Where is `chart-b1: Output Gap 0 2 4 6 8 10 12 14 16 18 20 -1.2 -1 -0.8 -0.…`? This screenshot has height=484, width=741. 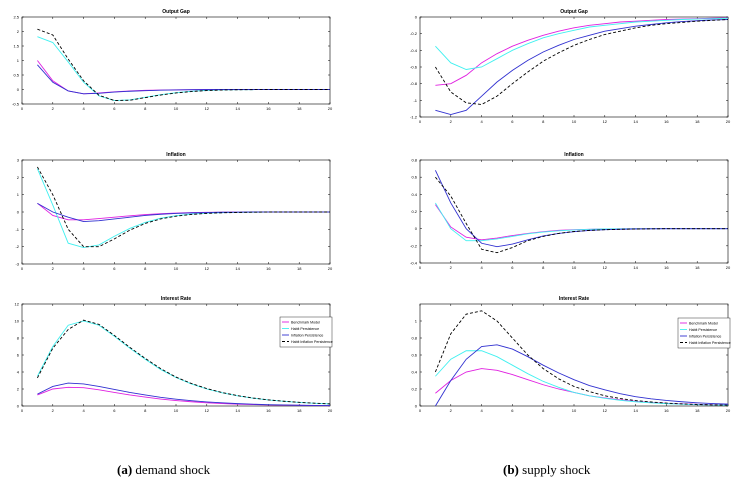 chart-b1: Output Gap 0 2 4 6 8 10 12 14 16 18 20 -1.2 -1 -0.8 -0.… is located at coordinates (570, 66).